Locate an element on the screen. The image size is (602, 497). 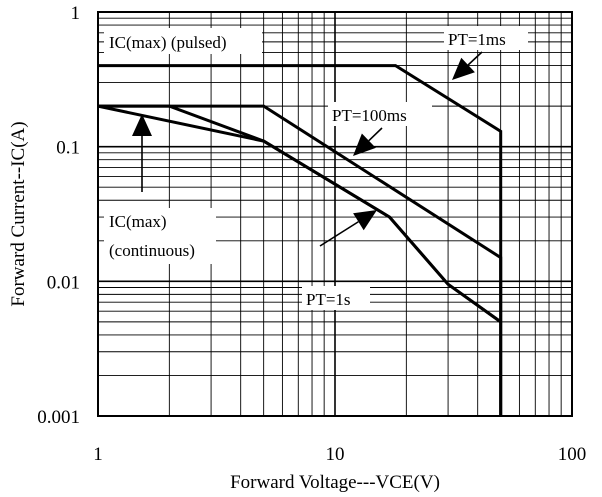
x-tick-label: 1 is located at coordinates (98, 454).